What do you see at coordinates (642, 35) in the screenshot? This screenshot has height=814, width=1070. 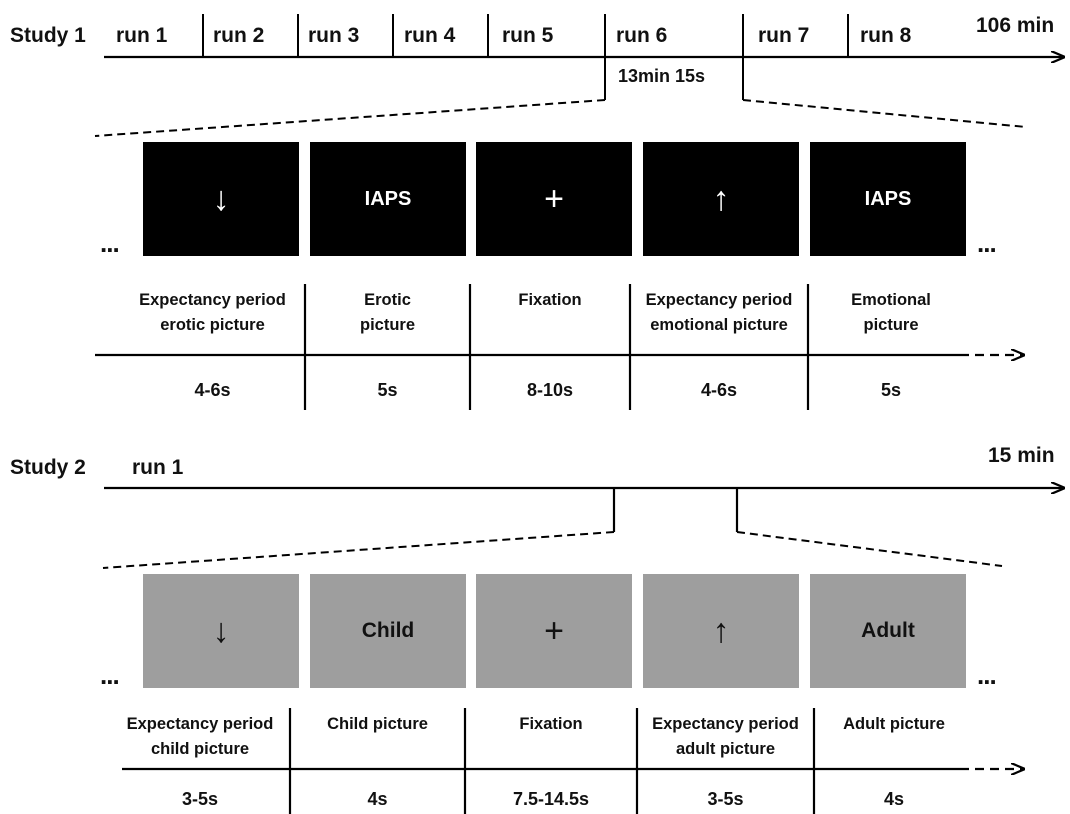 I see `run-label: run 6` at bounding box center [642, 35].